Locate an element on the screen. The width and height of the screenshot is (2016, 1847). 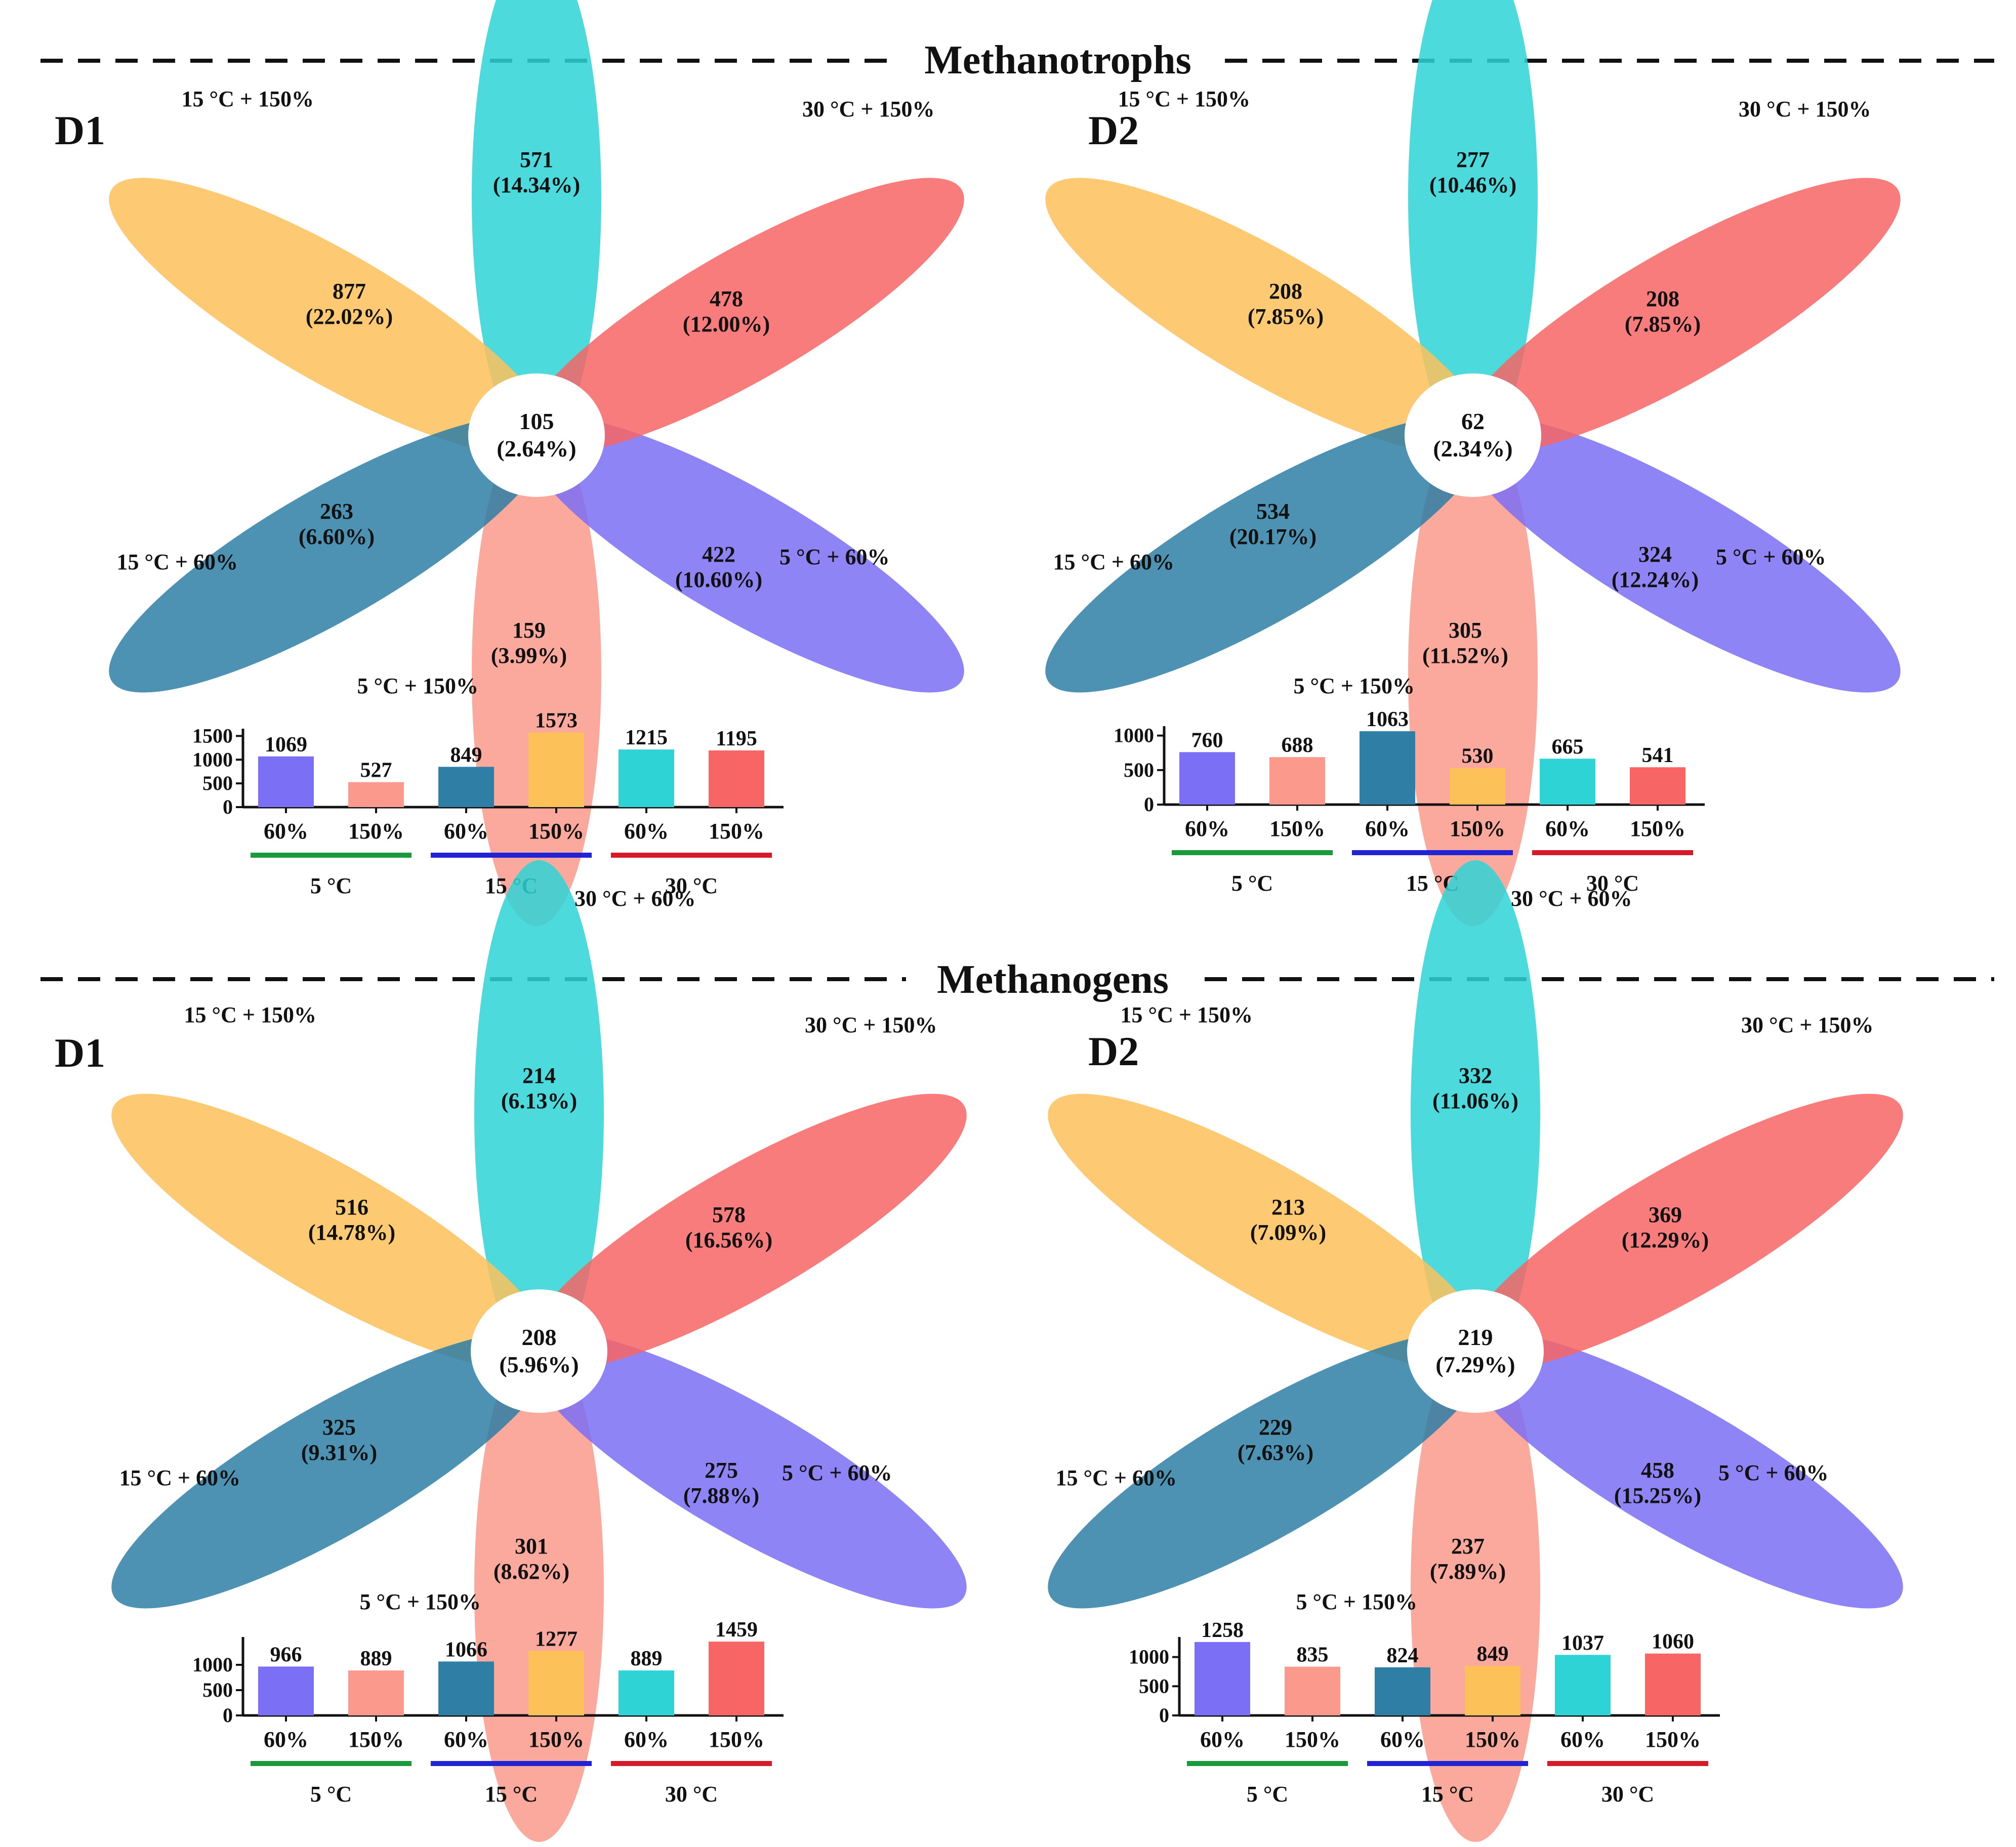
center-percent: (5.96%) is located at coordinates (539, 1364).